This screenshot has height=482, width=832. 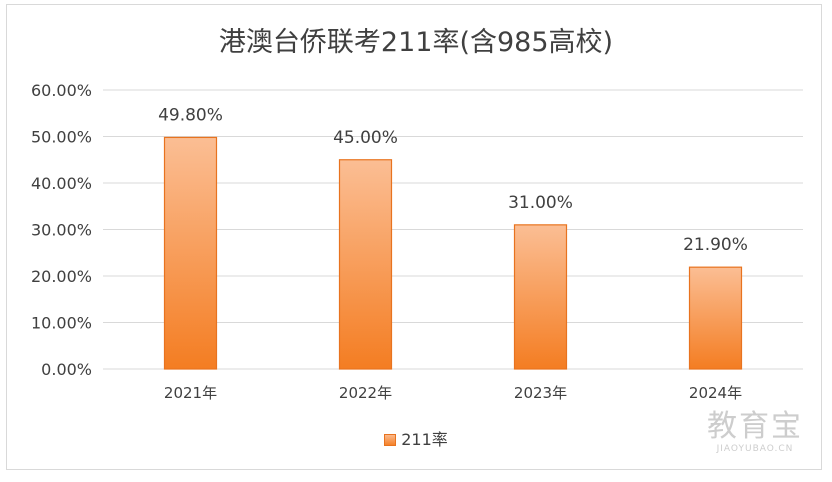 I want to click on data-label: 49.80%, so click(x=190, y=115).